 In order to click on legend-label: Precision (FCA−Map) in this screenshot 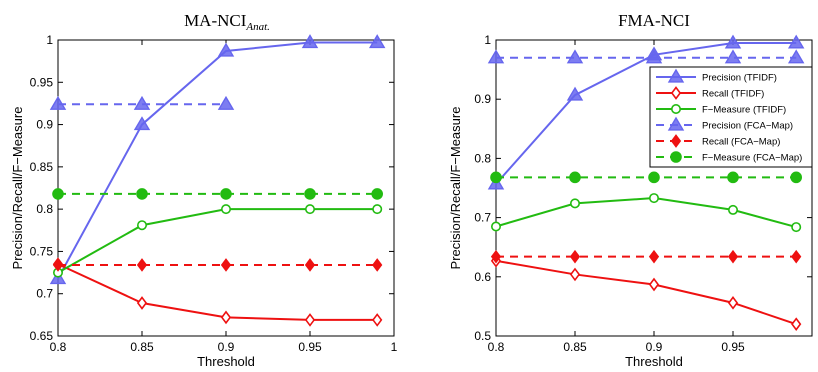, I will do `click(747, 126)`.